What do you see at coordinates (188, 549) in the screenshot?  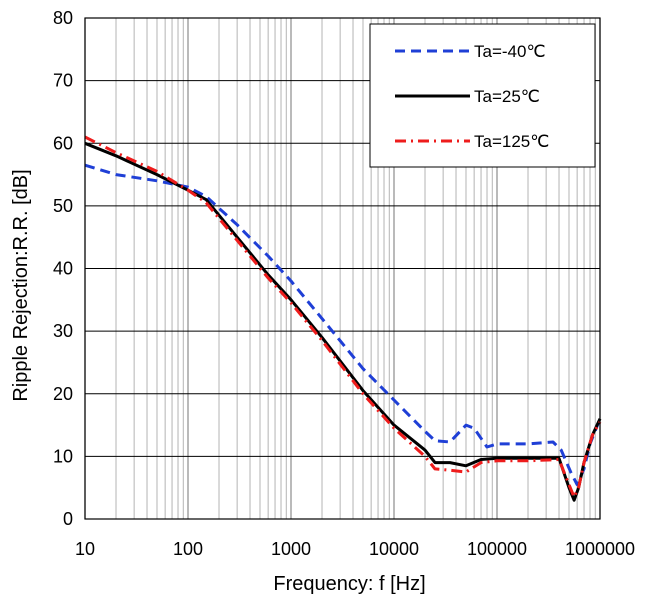 I see `x-tick-label: 100` at bounding box center [188, 549].